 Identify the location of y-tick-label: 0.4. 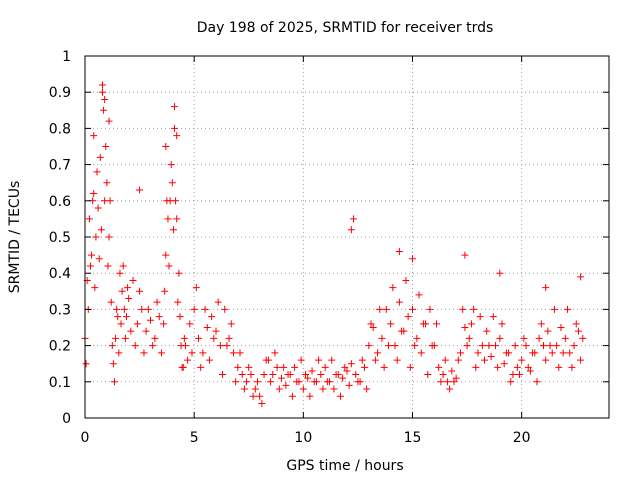
(60, 274).